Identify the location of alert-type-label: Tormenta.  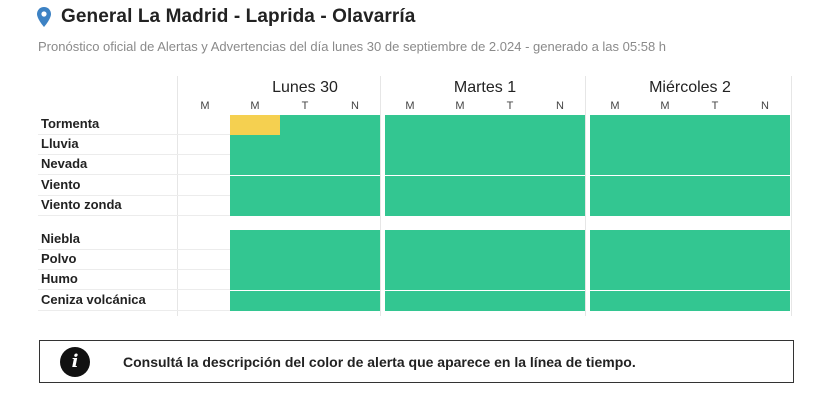
(70, 123).